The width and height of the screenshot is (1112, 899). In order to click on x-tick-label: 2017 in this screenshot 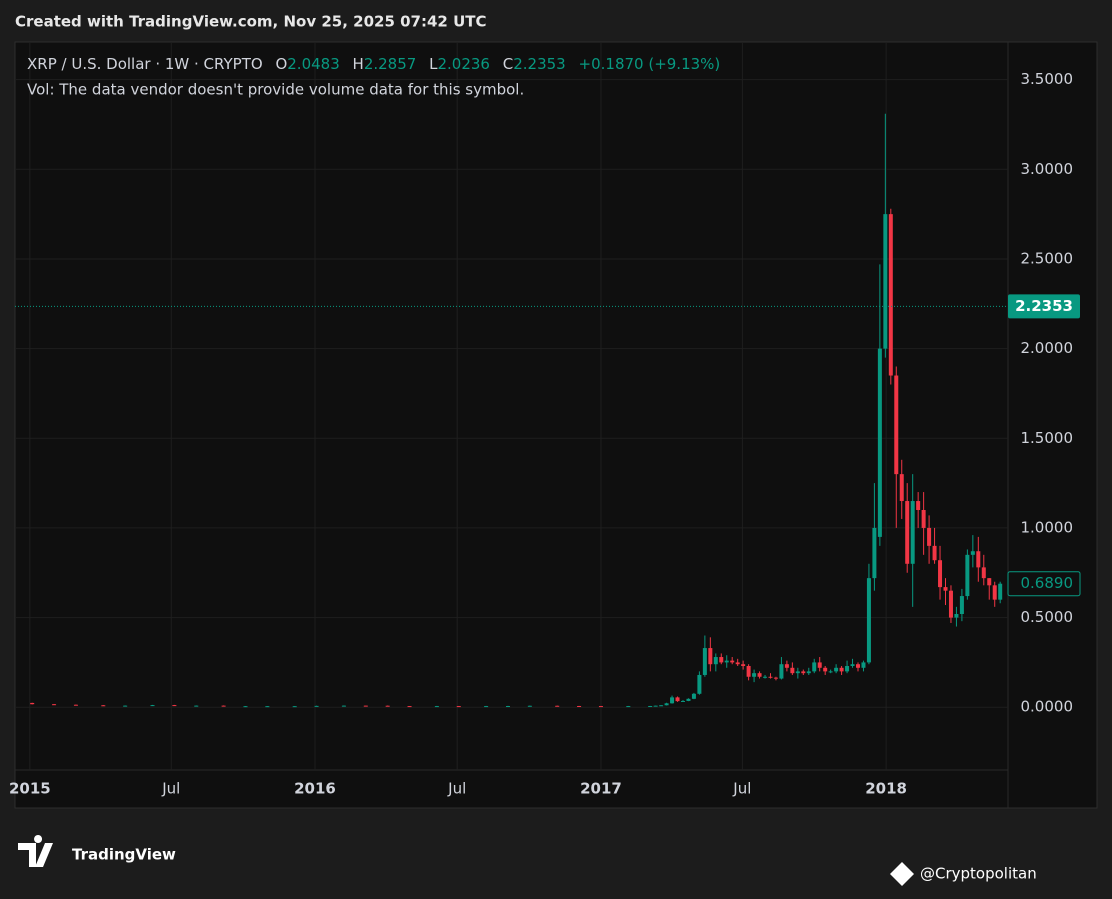, I will do `click(601, 789)`.